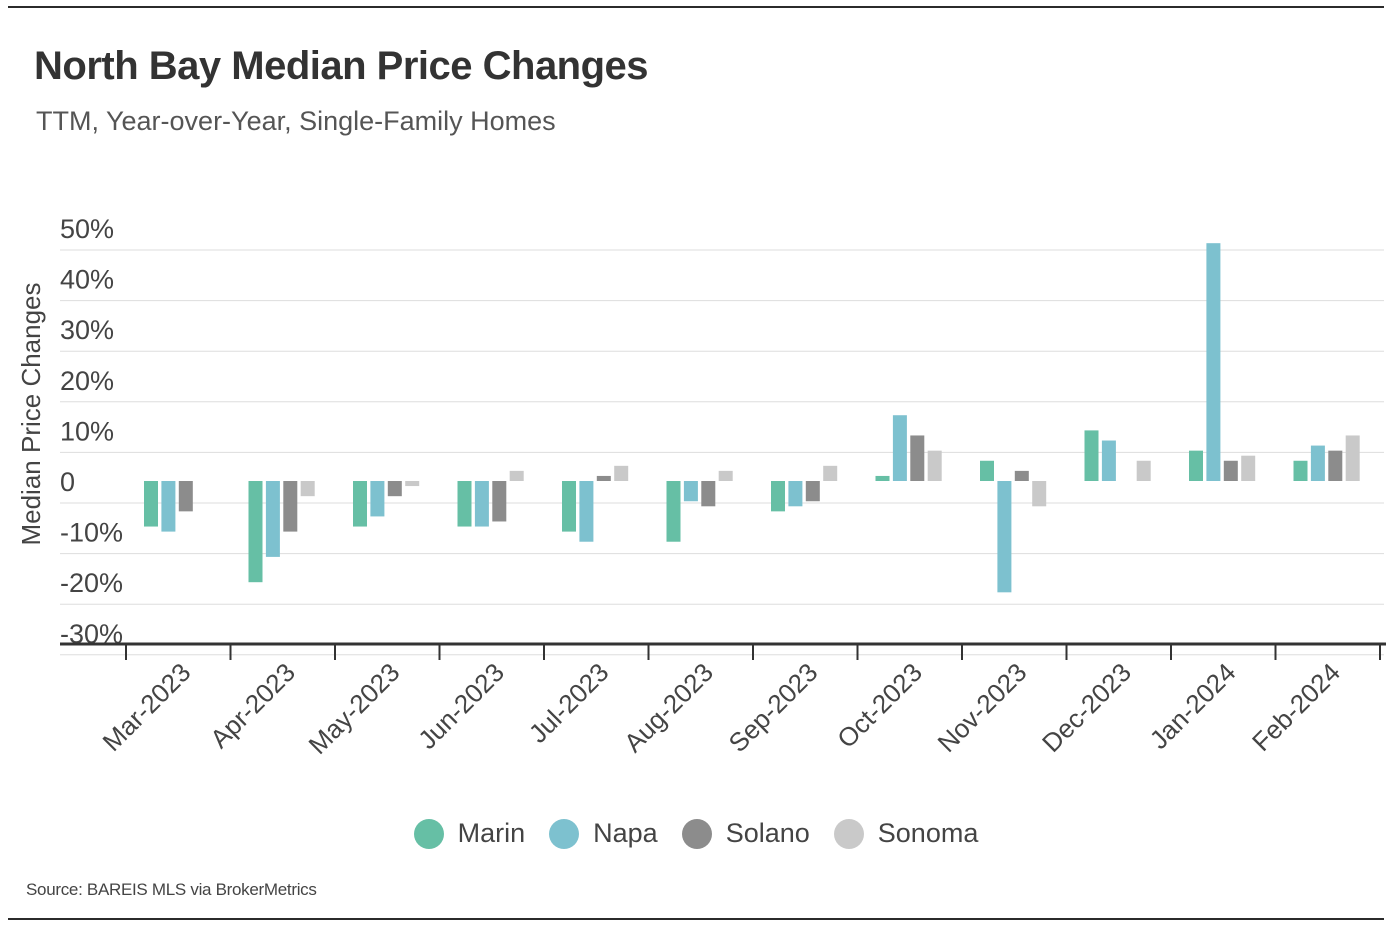 This screenshot has height=932, width=1392. Describe the element at coordinates (621, 473) in the screenshot. I see `bar-sonoma-jul-2023` at that location.